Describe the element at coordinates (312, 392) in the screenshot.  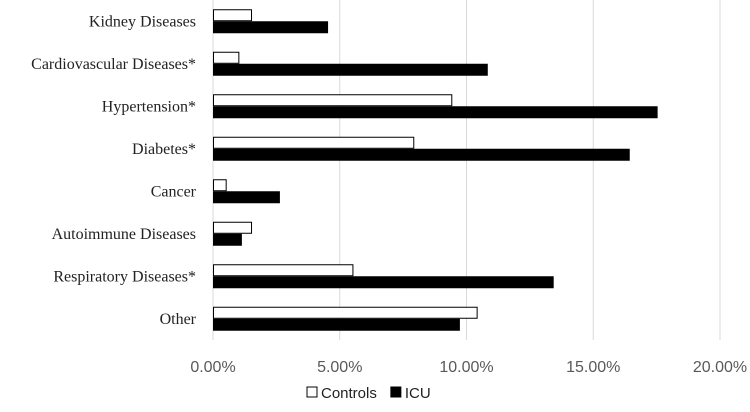
I see `legend-swatch-controls` at that location.